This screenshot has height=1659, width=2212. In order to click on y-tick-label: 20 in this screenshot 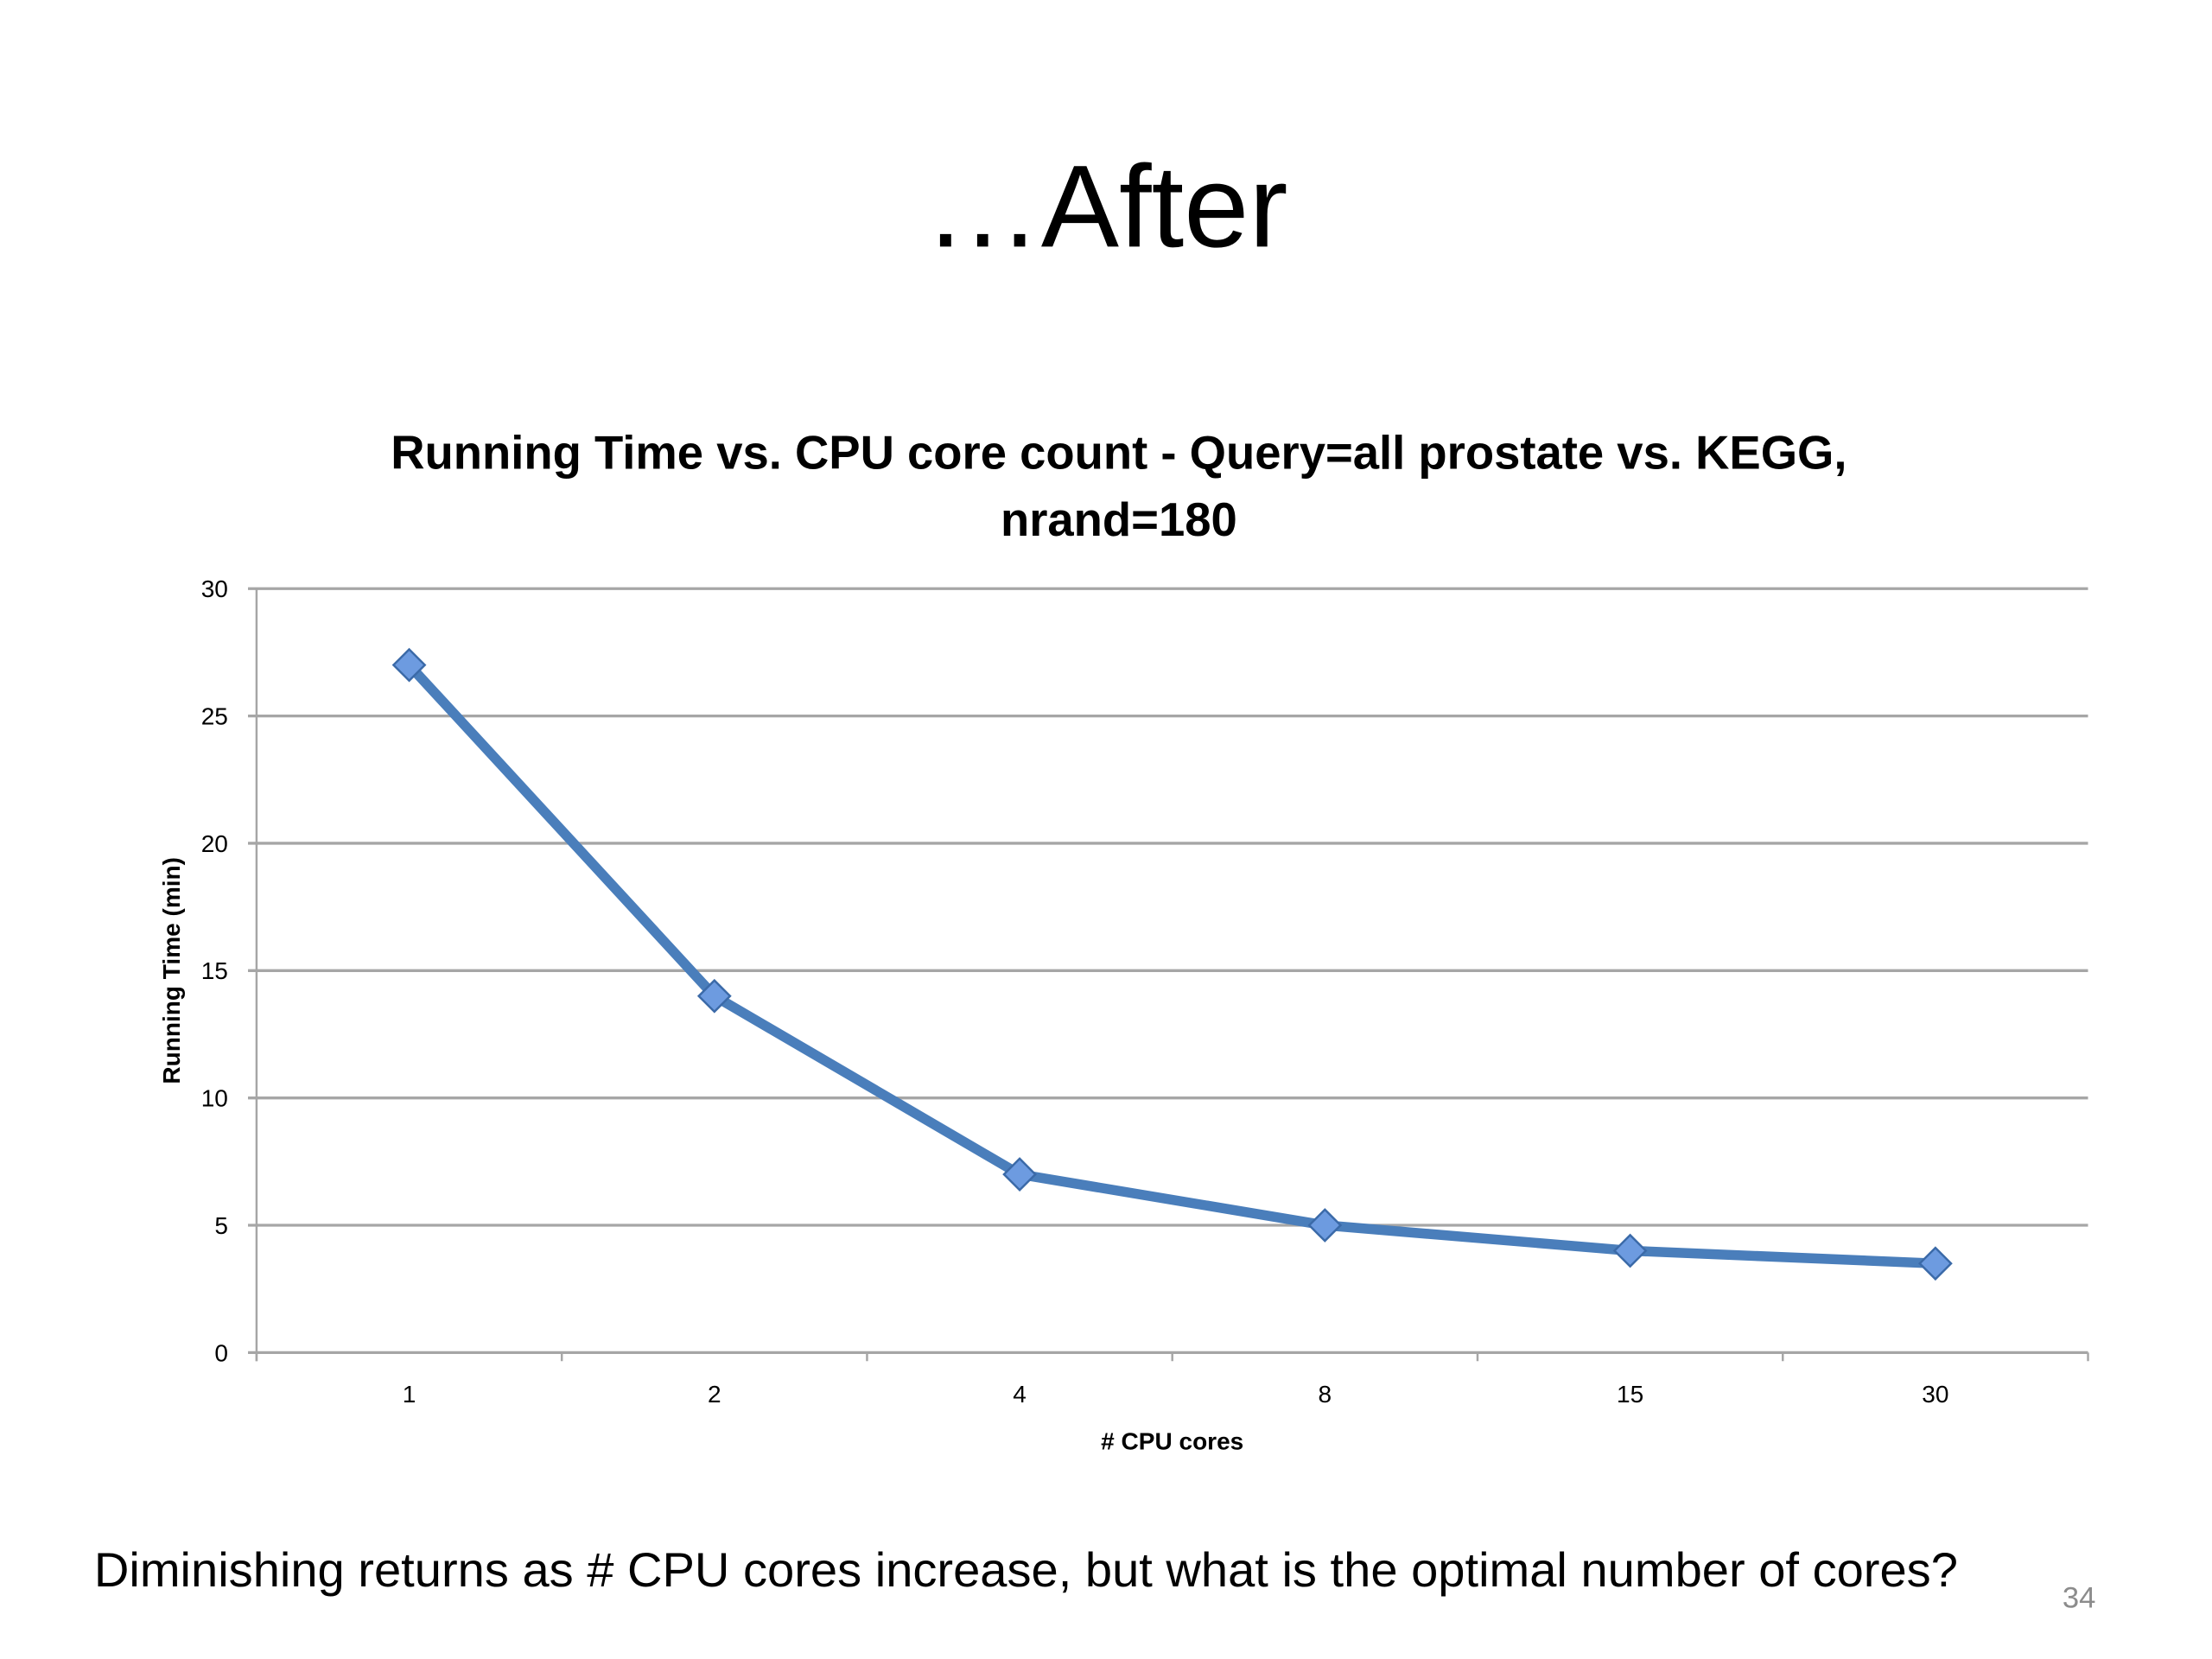, I will do `click(214, 843)`.